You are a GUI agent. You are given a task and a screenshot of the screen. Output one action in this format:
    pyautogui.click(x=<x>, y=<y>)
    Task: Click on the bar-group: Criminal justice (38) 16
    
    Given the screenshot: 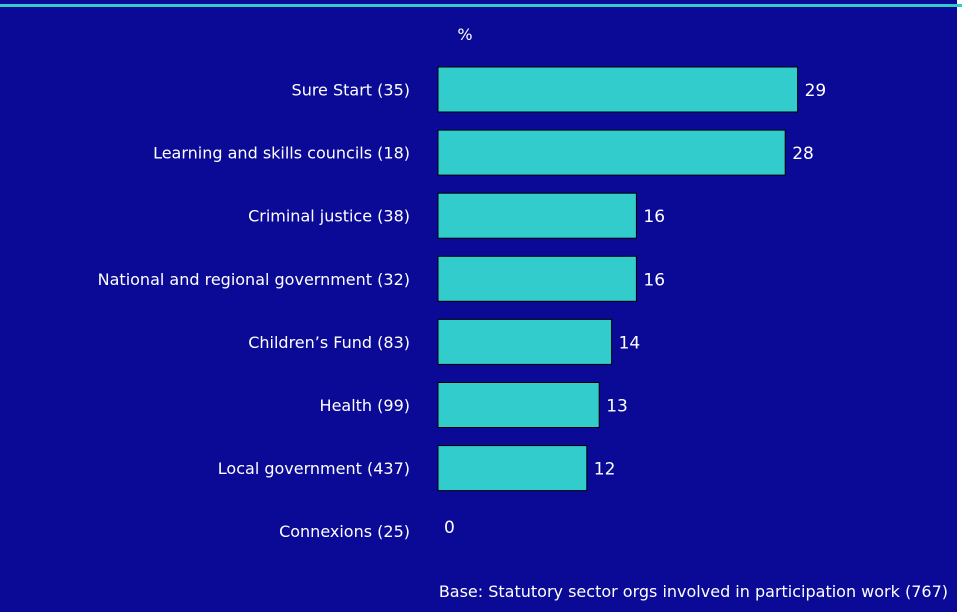 What is the action you would take?
    pyautogui.click(x=456, y=215)
    